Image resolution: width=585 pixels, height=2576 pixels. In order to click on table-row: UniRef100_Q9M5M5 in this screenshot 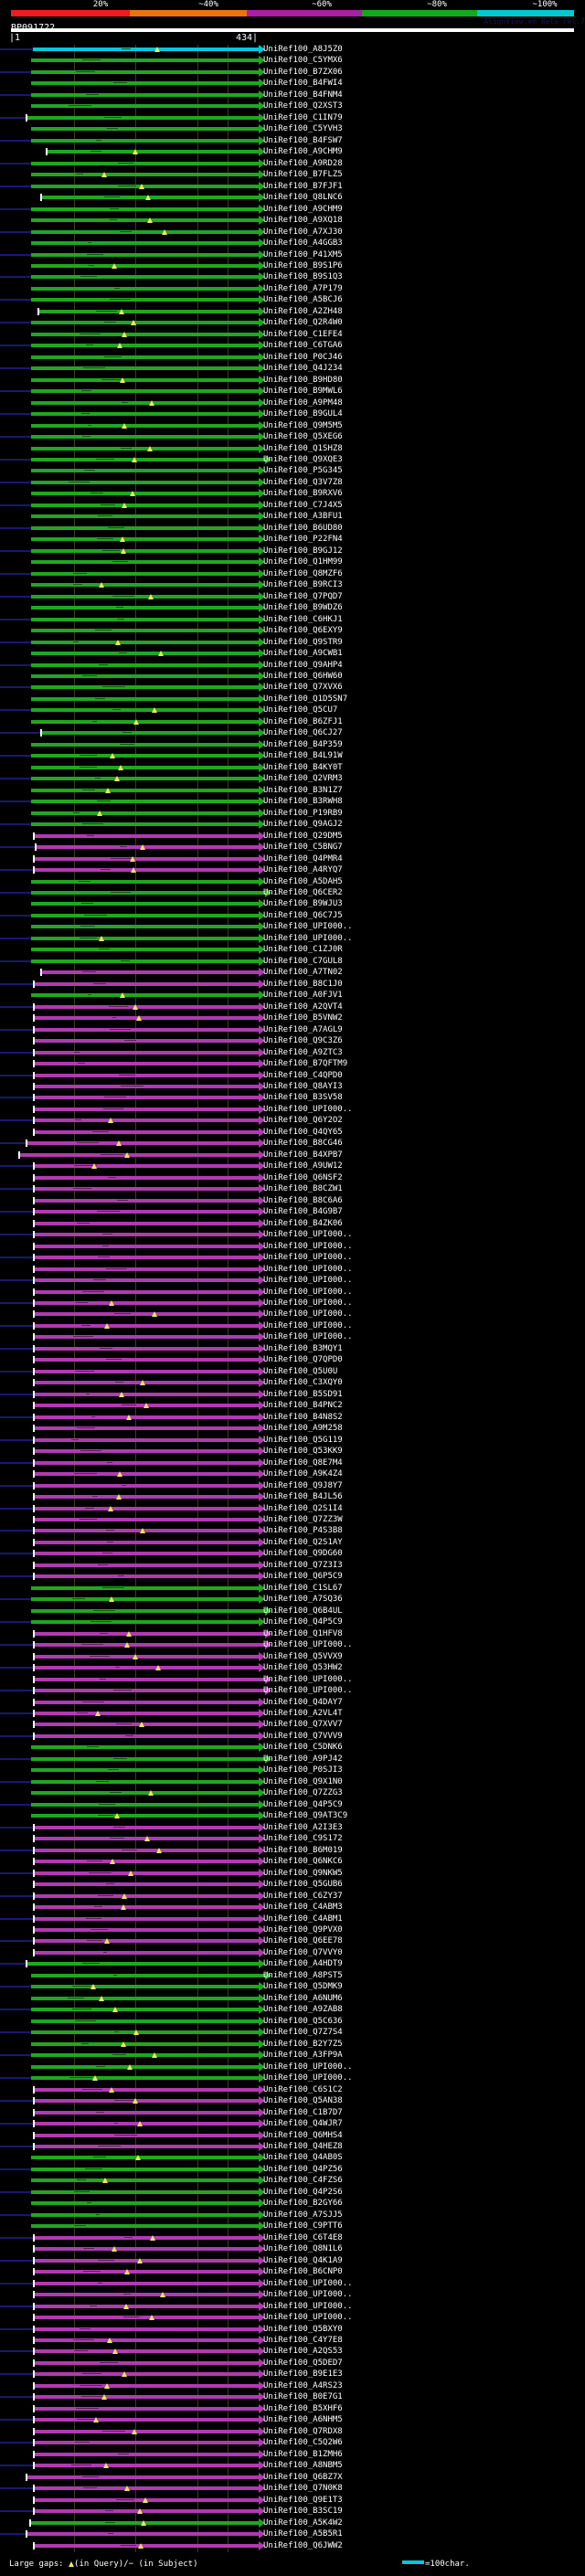, I will do `click(293, 426)`.